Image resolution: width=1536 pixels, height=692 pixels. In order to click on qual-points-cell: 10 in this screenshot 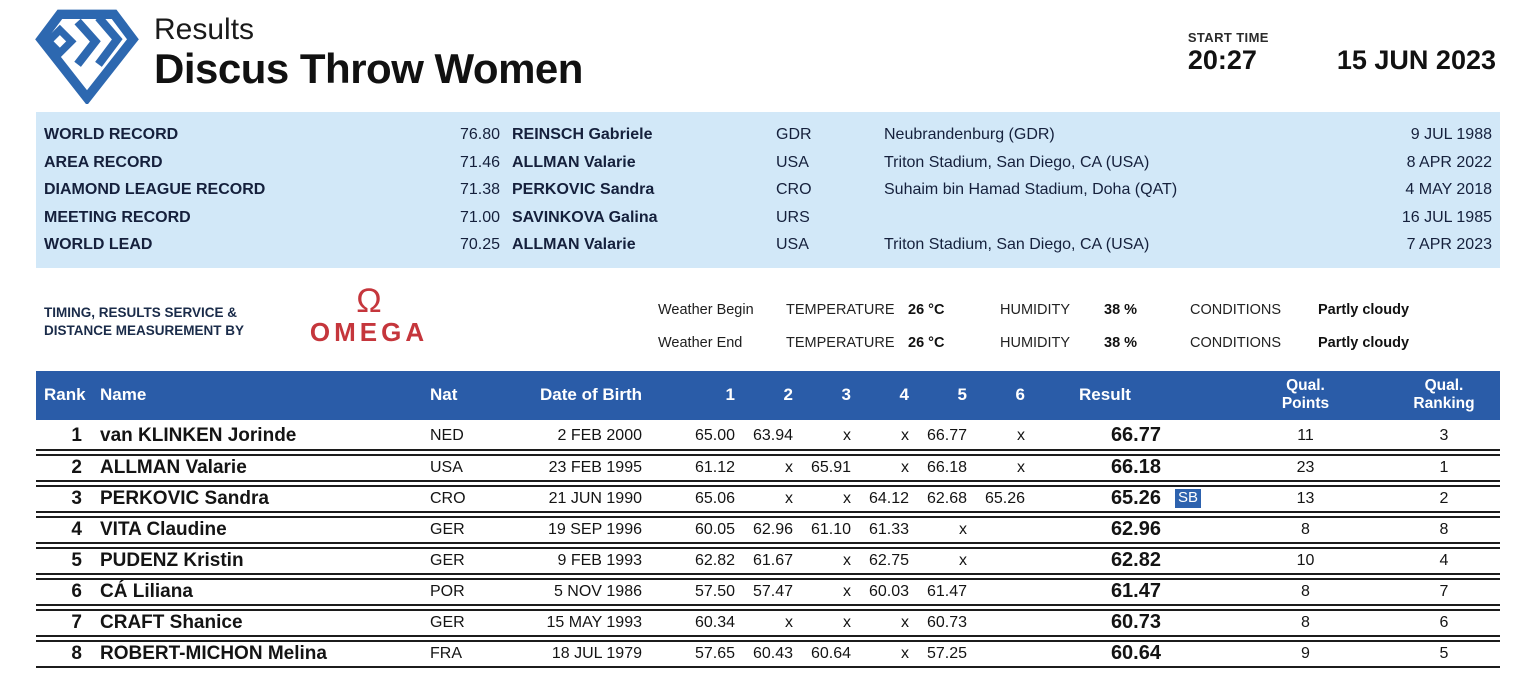, I will do `click(1305, 560)`.